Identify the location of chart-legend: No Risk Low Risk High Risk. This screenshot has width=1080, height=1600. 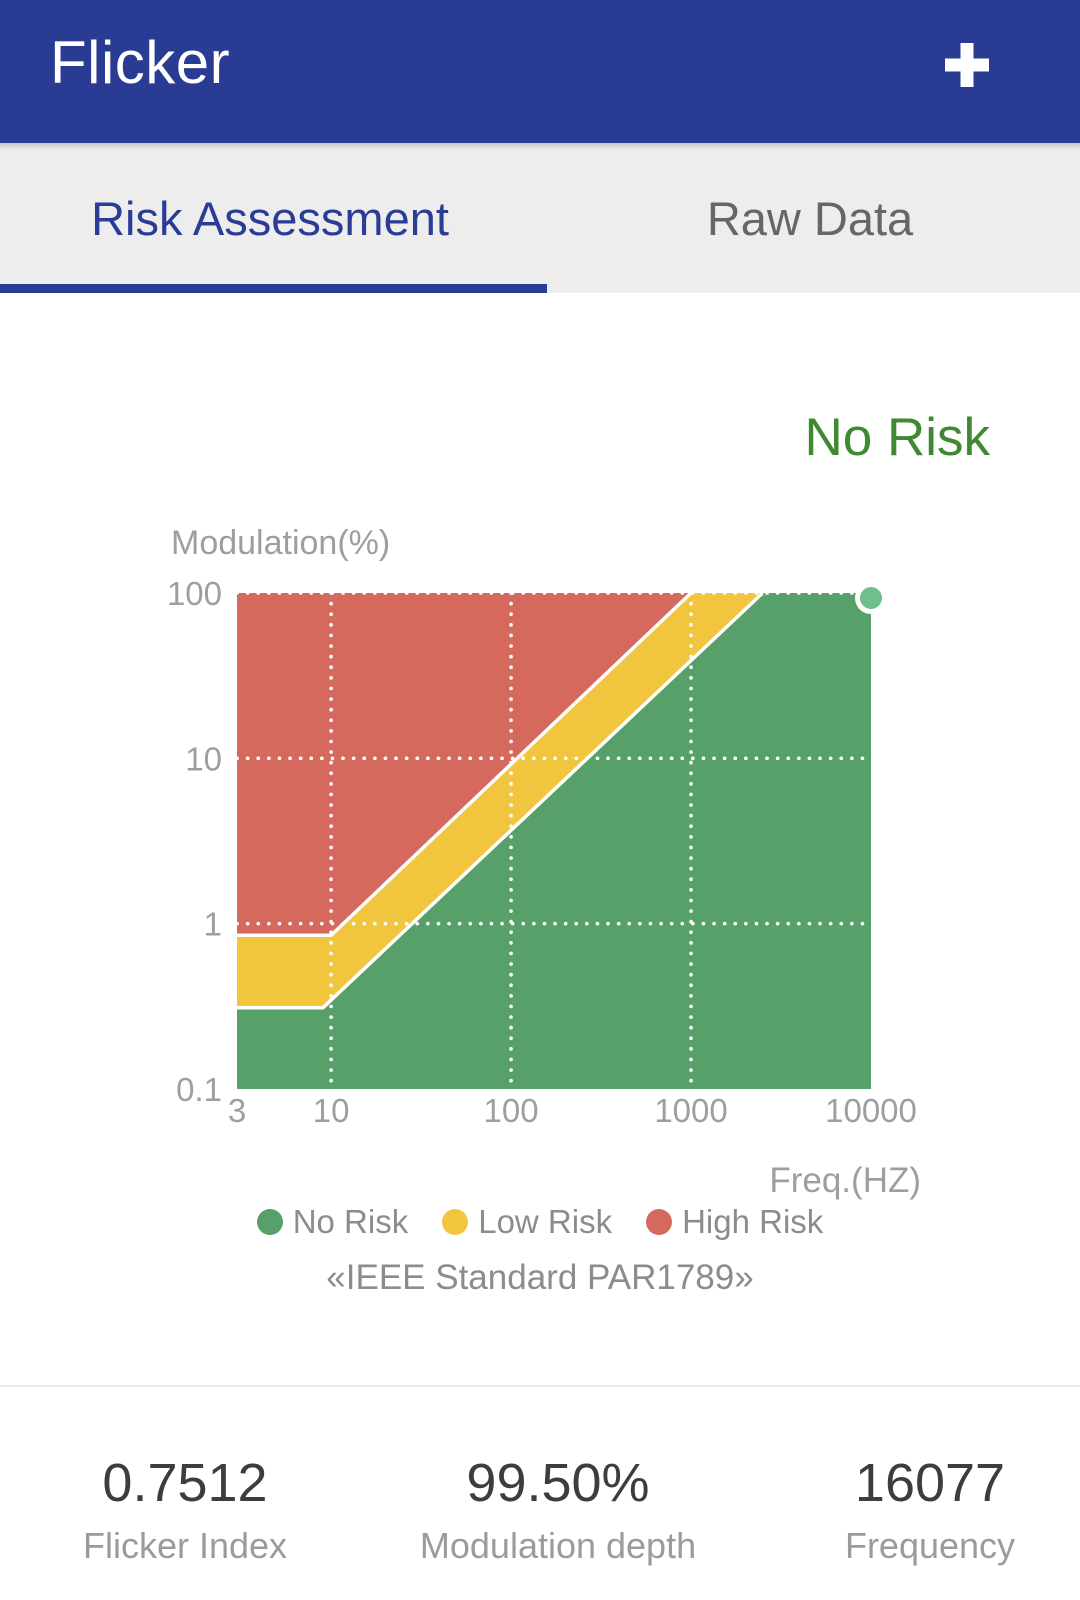
(540, 1222).